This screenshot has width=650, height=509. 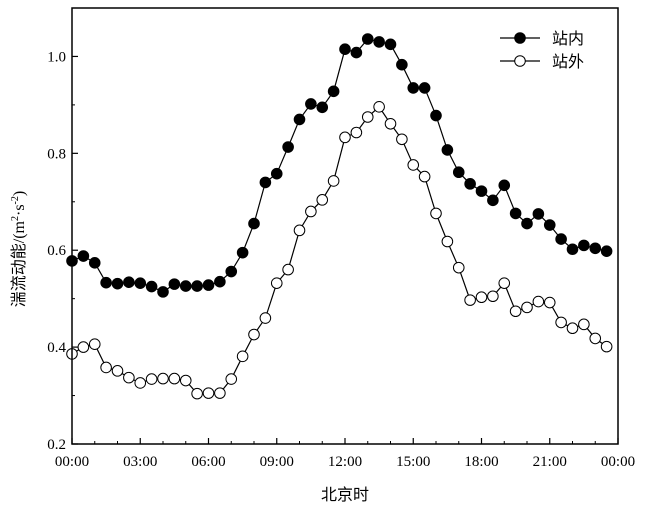 What do you see at coordinates (413, 462) in the screenshot?
I see `x-tick-label: 15:00` at bounding box center [413, 462].